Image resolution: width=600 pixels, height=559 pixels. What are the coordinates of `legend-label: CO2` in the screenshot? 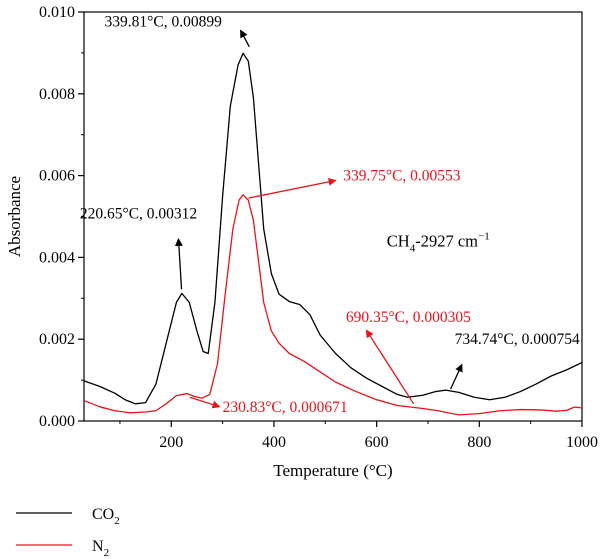 It's located at (106, 516).